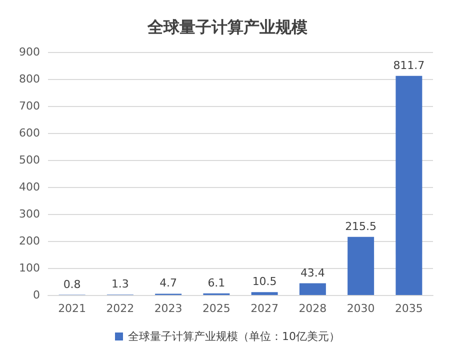  Describe the element at coordinates (227, 27) in the screenshot. I see `chart-title: 全球量子计算产业规模` at that location.